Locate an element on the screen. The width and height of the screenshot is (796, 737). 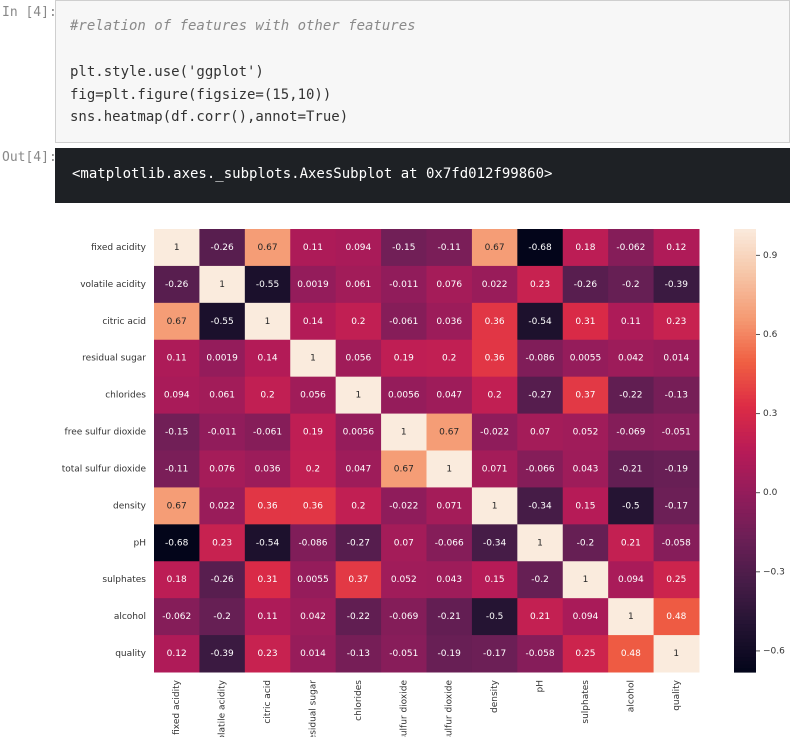
colorbar-tick-label: 0.6 is located at coordinates (770, 335).